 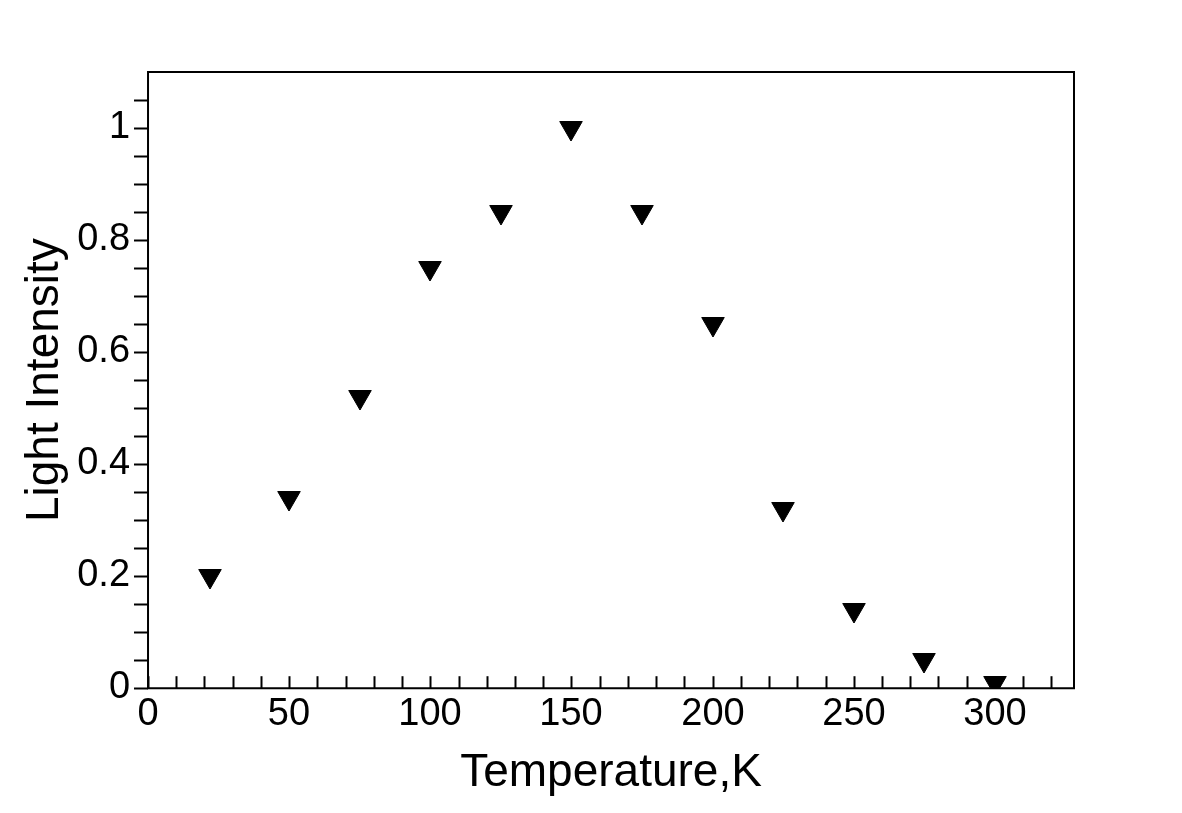 What do you see at coordinates (119, 685) in the screenshot?
I see `y-tick-label: 0` at bounding box center [119, 685].